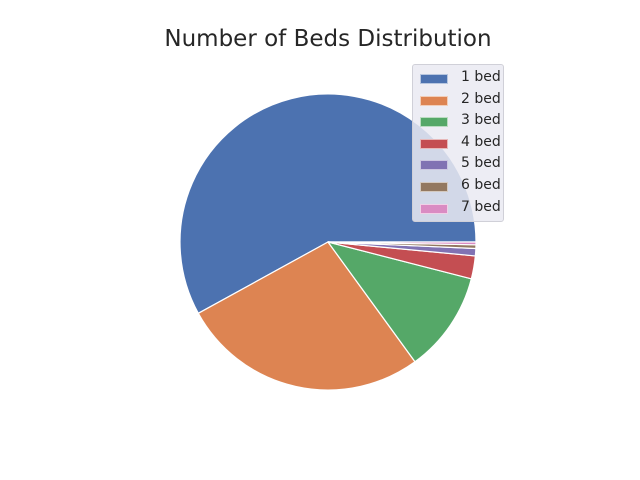 The width and height of the screenshot is (640, 480). What do you see at coordinates (458, 122) in the screenshot?
I see `legend-item: 3 bed` at bounding box center [458, 122].